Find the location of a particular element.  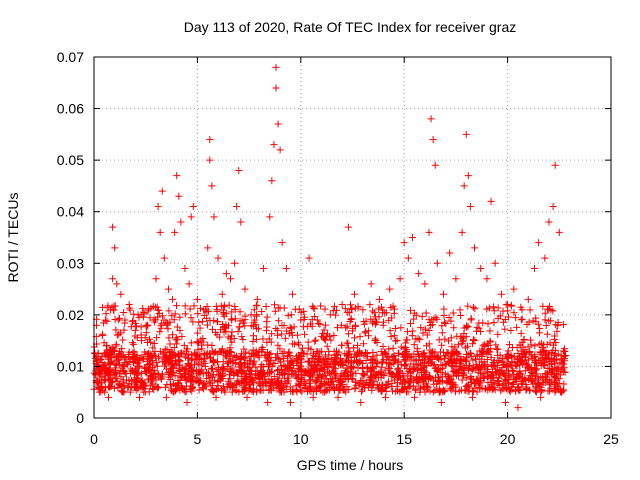

y-tick-label: 0.06 is located at coordinates (70, 109).